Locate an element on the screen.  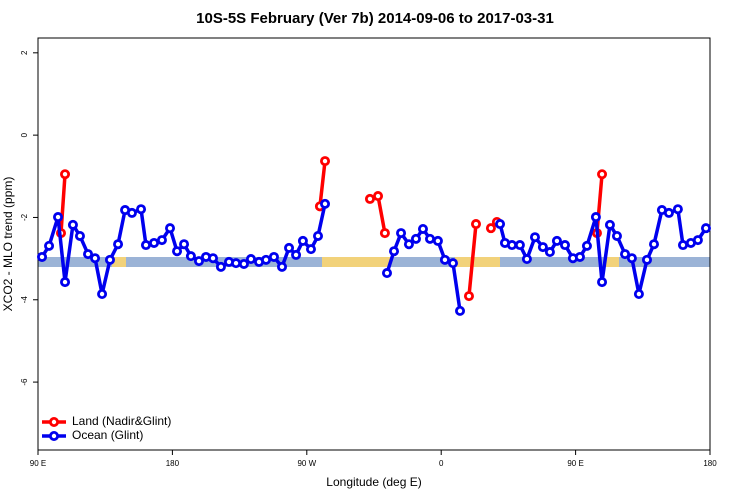
x-axis-label: Longitude (deg E) is located at coordinates (373, 482).